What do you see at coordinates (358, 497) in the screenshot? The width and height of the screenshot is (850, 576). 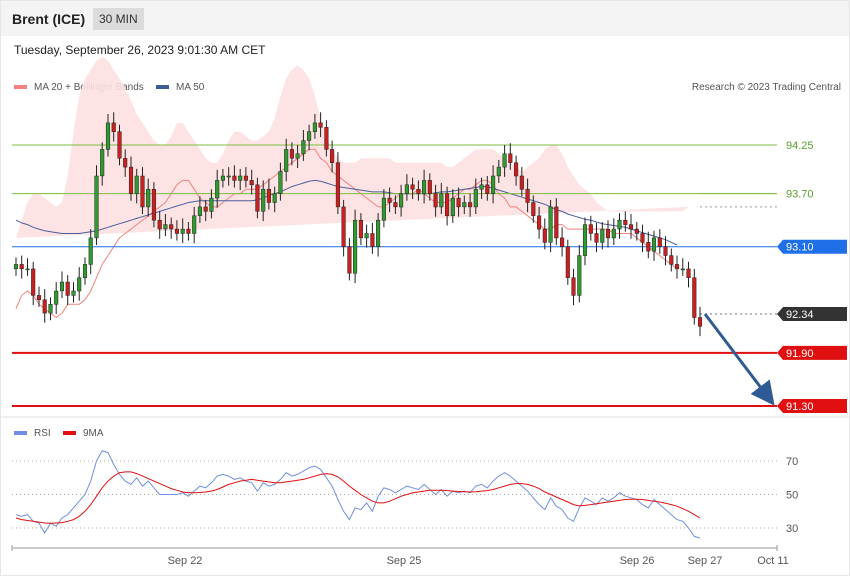 I see `rsi-9ma-line` at bounding box center [358, 497].